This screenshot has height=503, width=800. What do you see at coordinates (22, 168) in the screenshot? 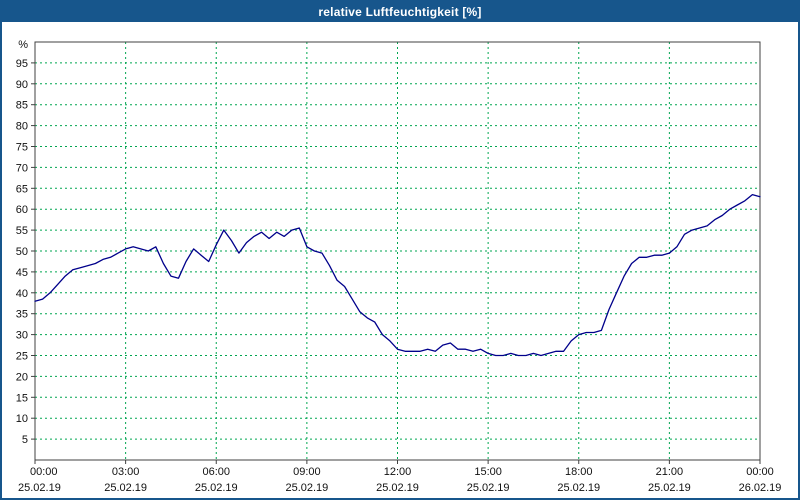
I see `svg-text: 70` at bounding box center [22, 168].